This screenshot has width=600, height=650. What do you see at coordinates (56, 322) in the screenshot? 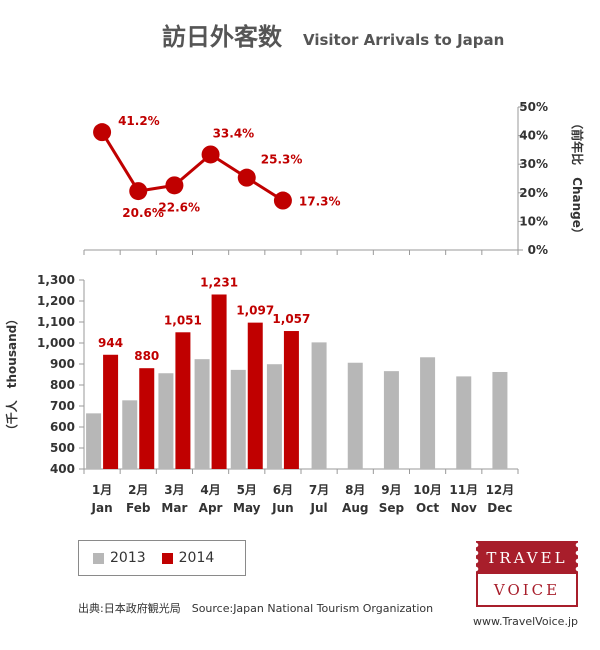
I see `bar-y-tick-label: 1,100` at bounding box center [56, 322].